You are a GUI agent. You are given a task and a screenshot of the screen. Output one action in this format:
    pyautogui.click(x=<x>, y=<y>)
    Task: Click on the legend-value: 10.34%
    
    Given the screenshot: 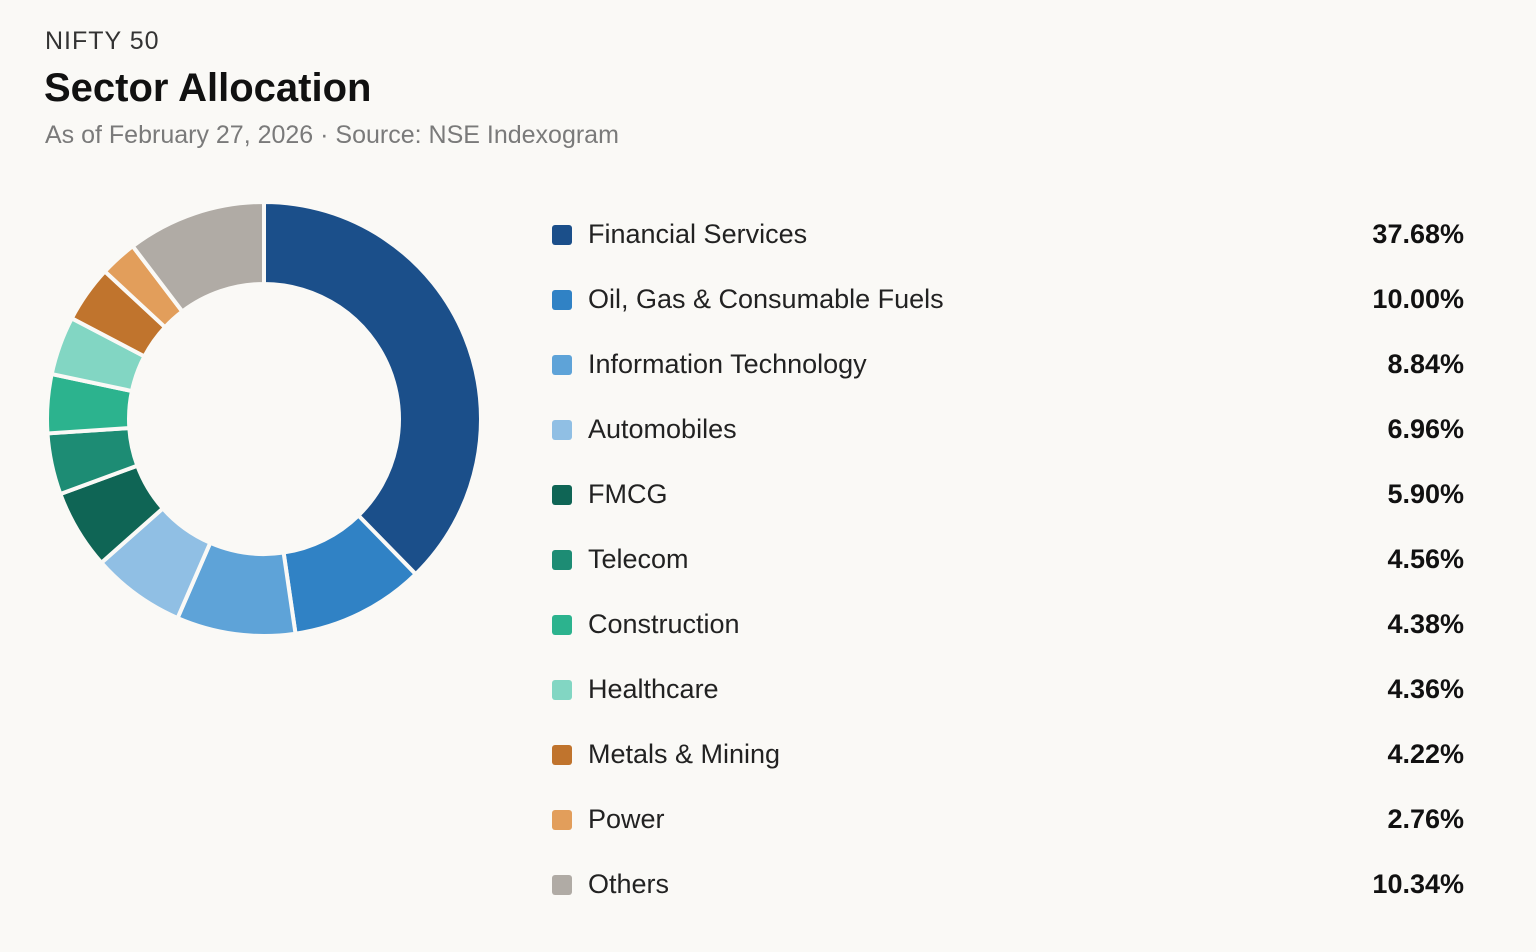 What is the action you would take?
    pyautogui.click(x=1418, y=884)
    